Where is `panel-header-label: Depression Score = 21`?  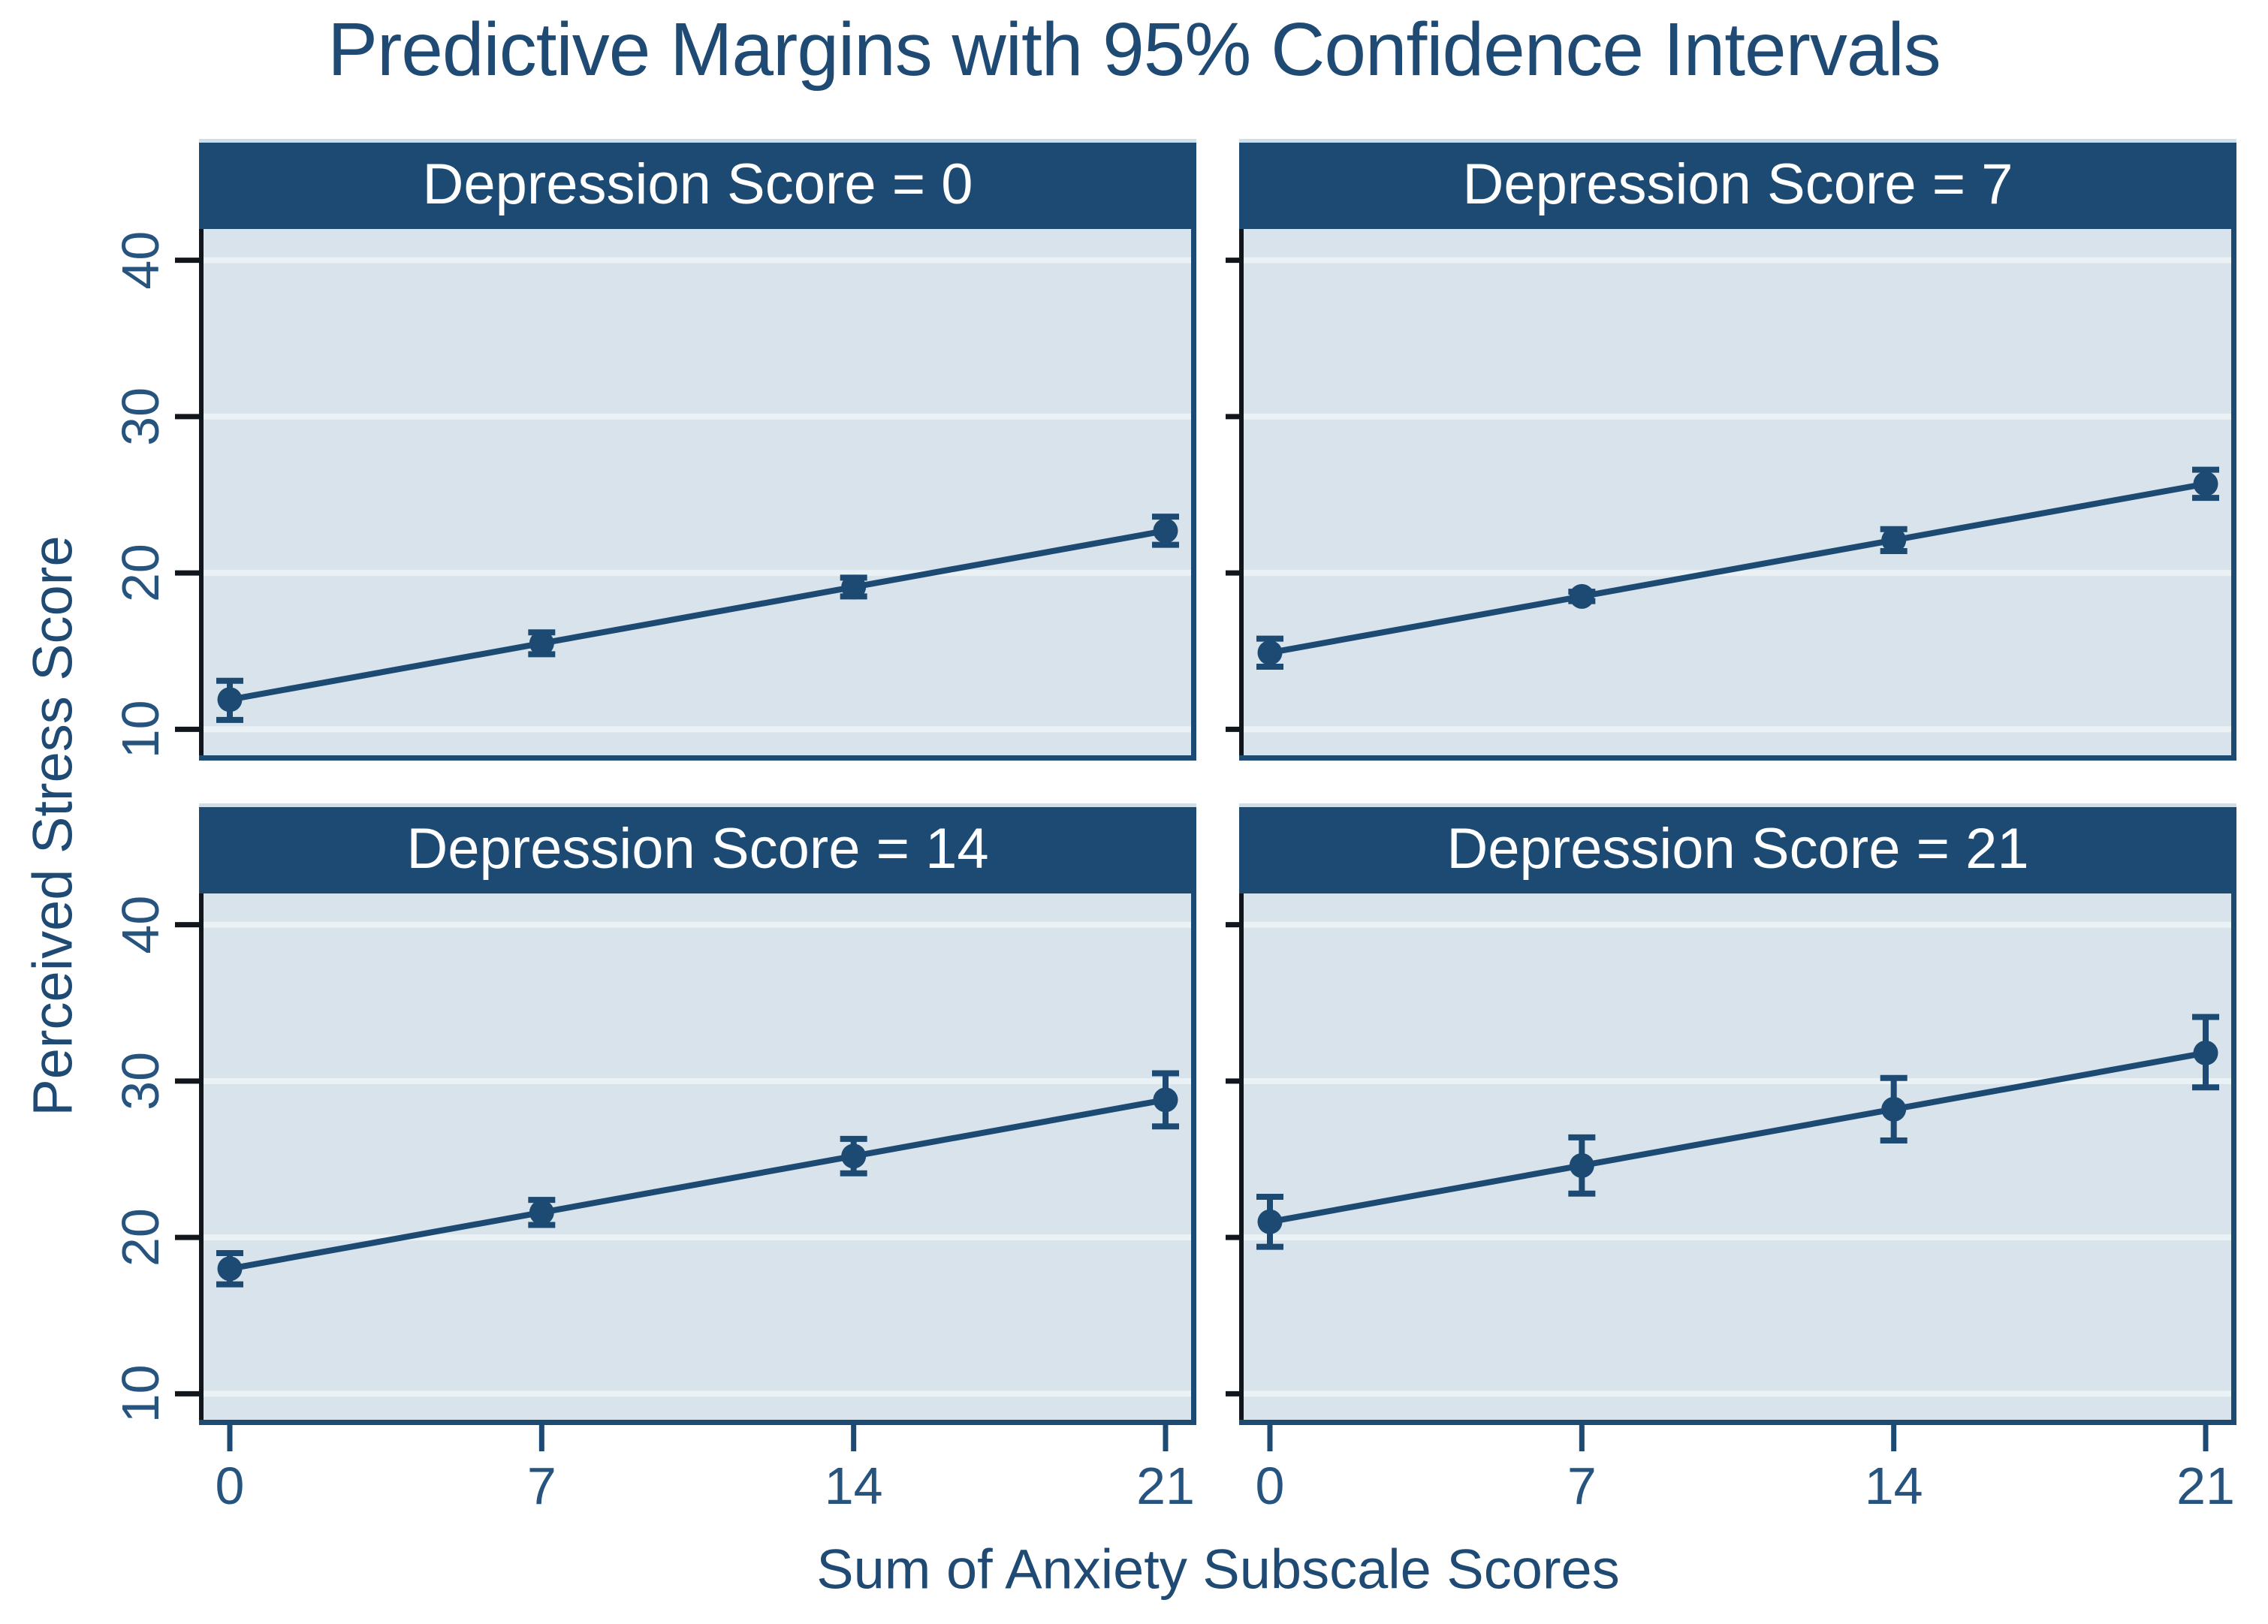 panel-header-label: Depression Score = 21 is located at coordinates (1738, 849).